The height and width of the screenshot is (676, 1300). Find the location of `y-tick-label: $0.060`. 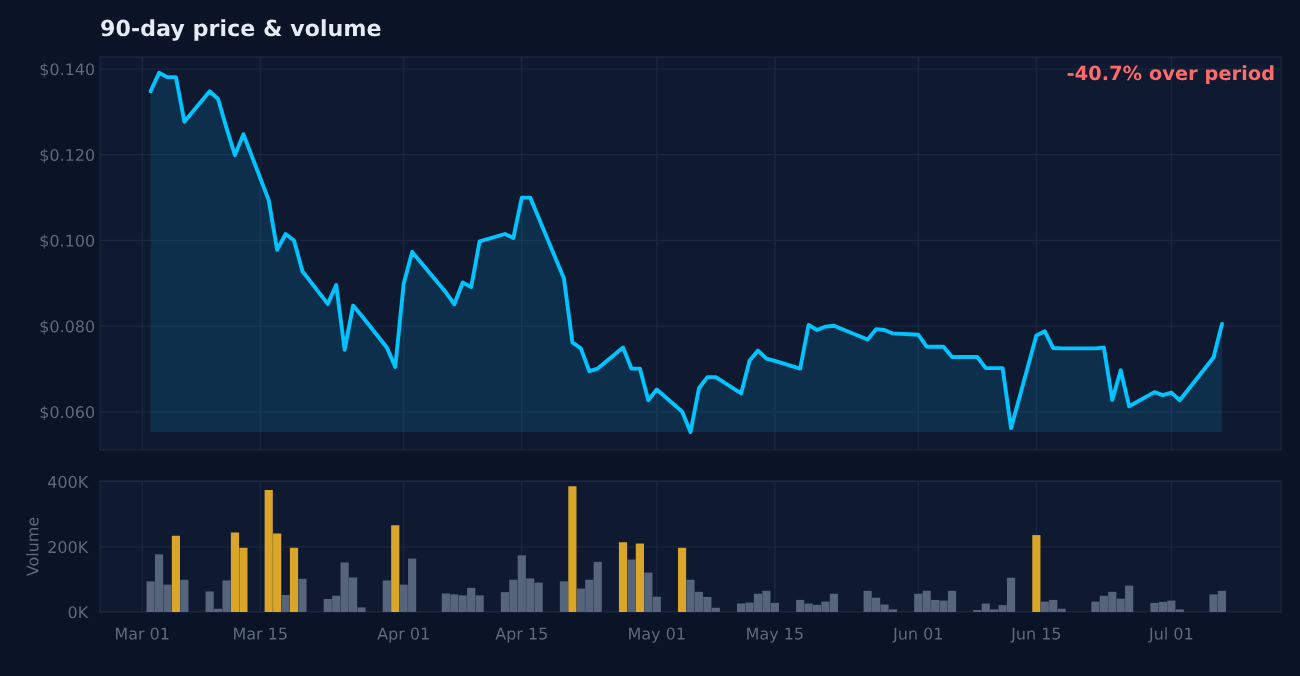

y-tick-label: $0.060 is located at coordinates (67, 413).